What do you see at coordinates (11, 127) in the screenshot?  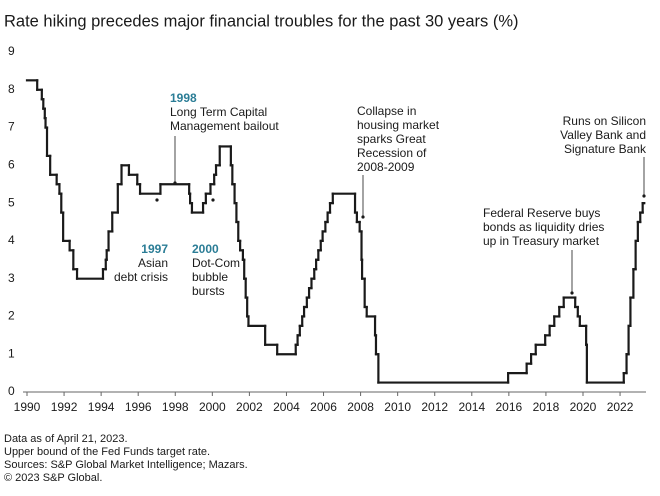 I see `y-tick-label: 7` at bounding box center [11, 127].